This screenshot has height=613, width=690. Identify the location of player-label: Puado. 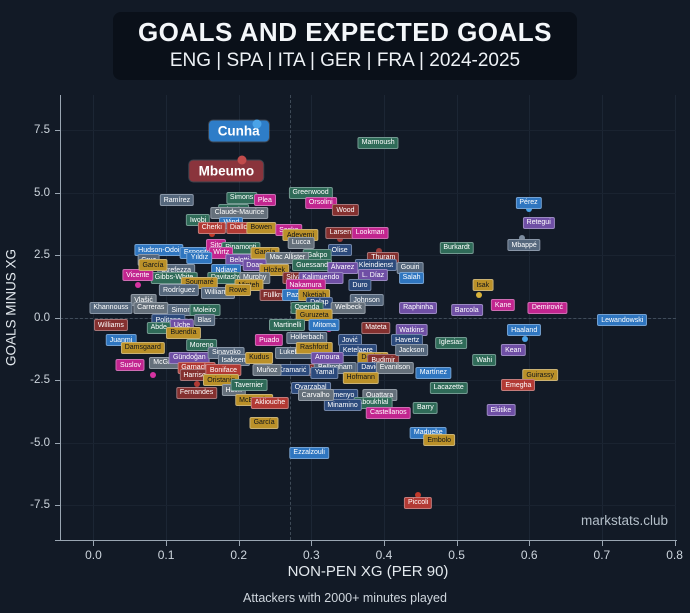
(269, 340).